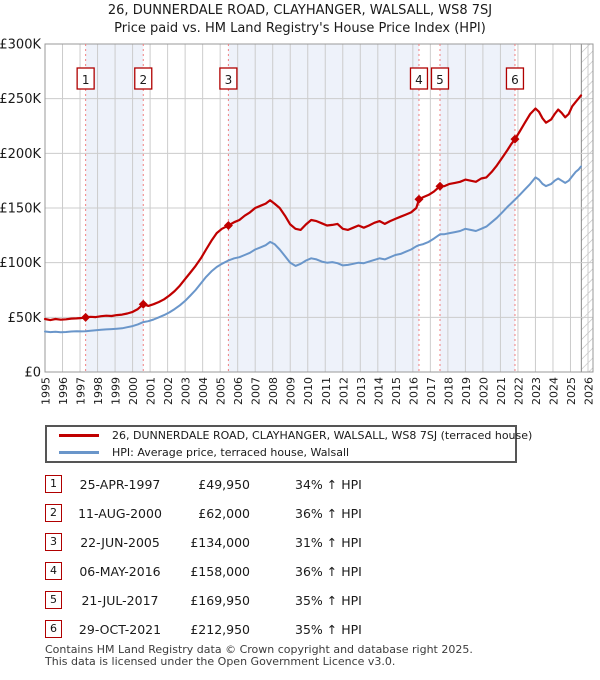  Describe the element at coordinates (120, 571) in the screenshot. I see `transaction-date: 06-MAY-2016` at that location.